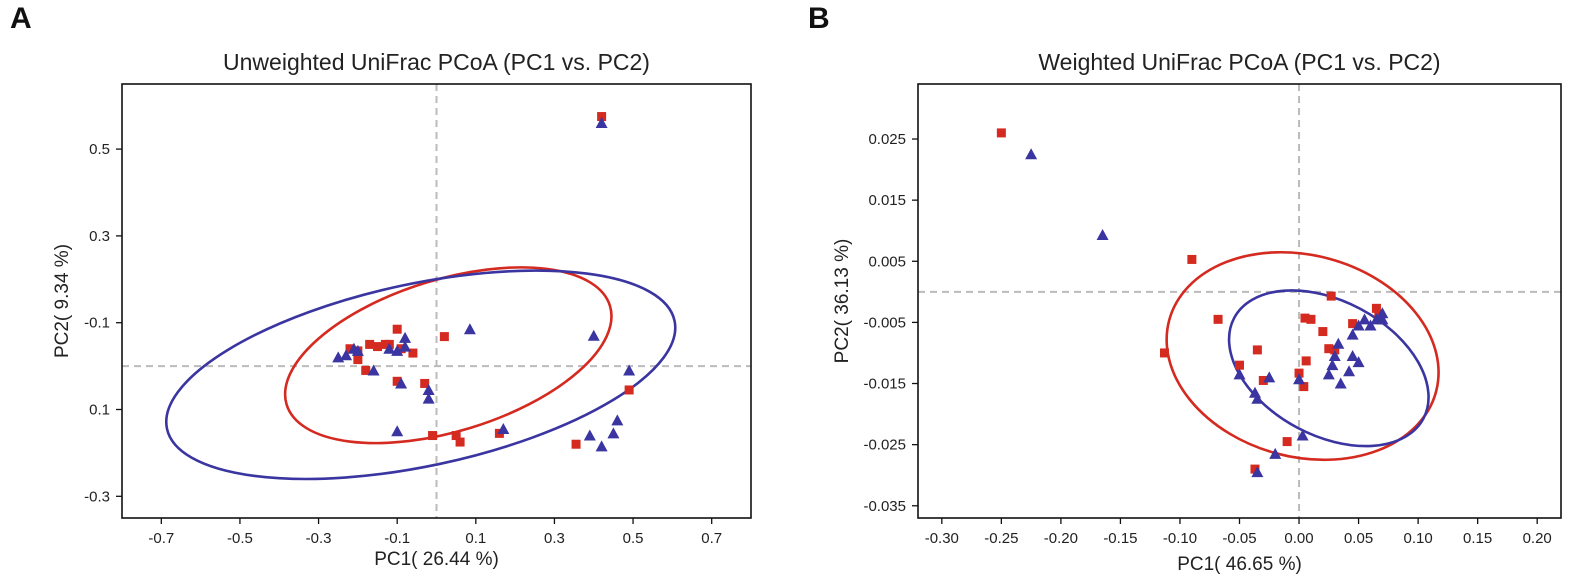 The image size is (1571, 584). I want to click on chart-title: Weighted UniFrac PCoA (PC1 vs. PC2), so click(1239, 62).